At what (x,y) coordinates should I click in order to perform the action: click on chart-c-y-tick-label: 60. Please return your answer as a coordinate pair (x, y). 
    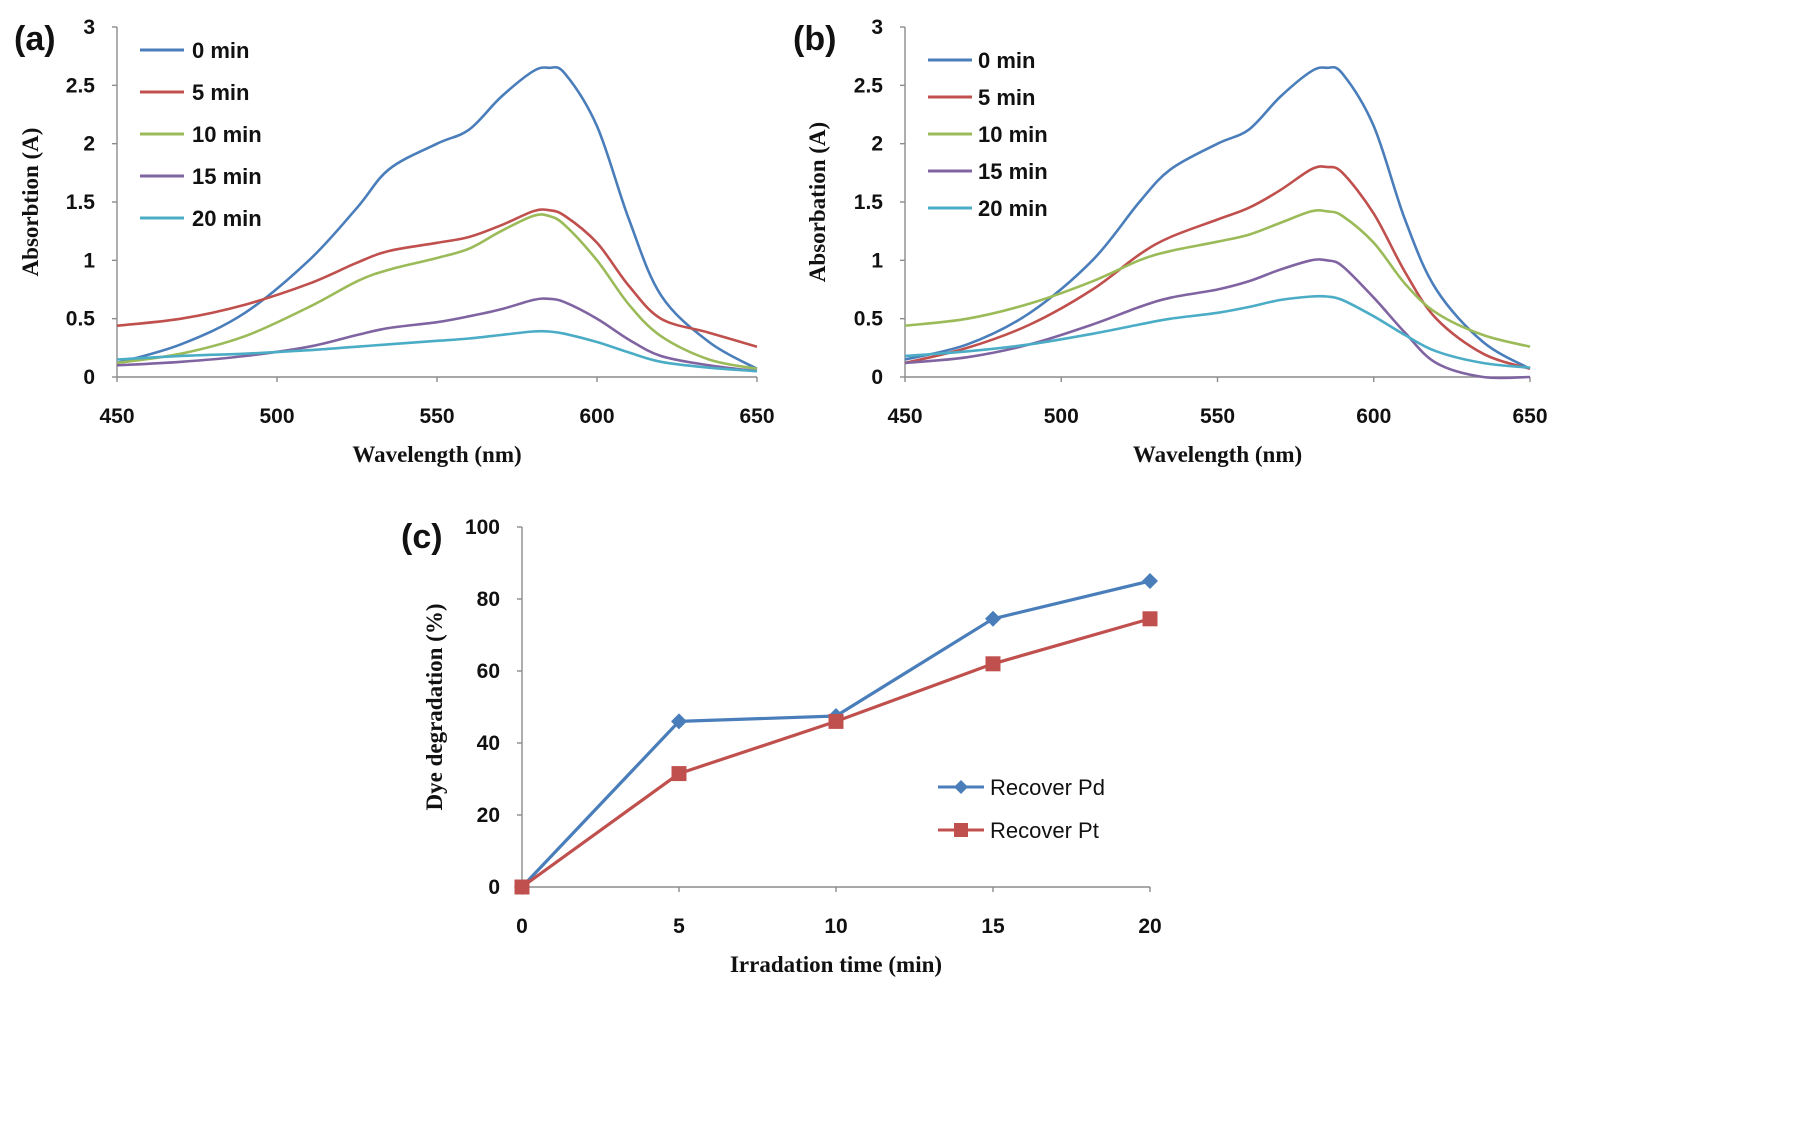
    Looking at the image, I should click on (488, 671).